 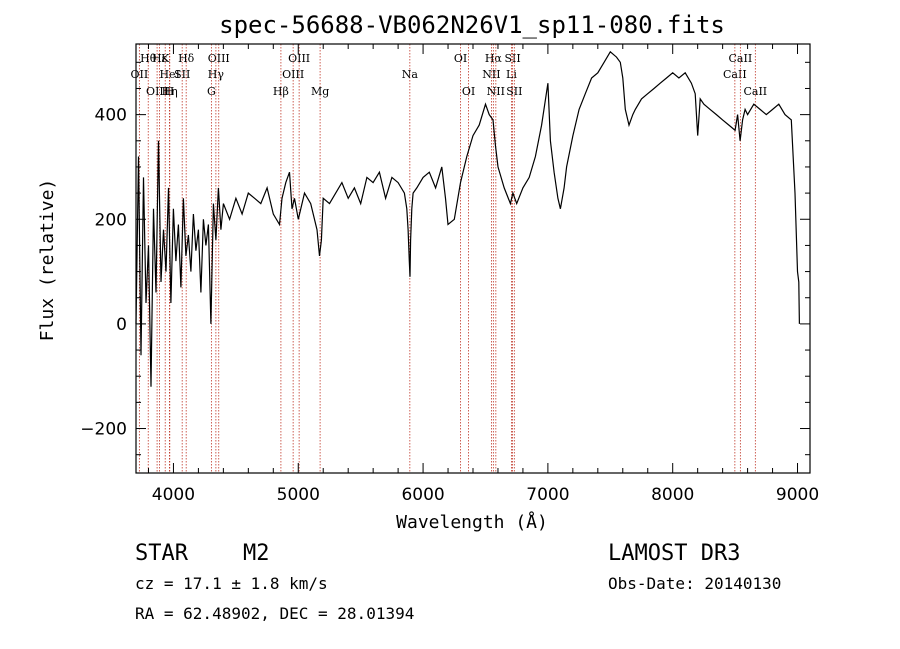 I want to click on tick-label: 0, so click(x=121, y=325).